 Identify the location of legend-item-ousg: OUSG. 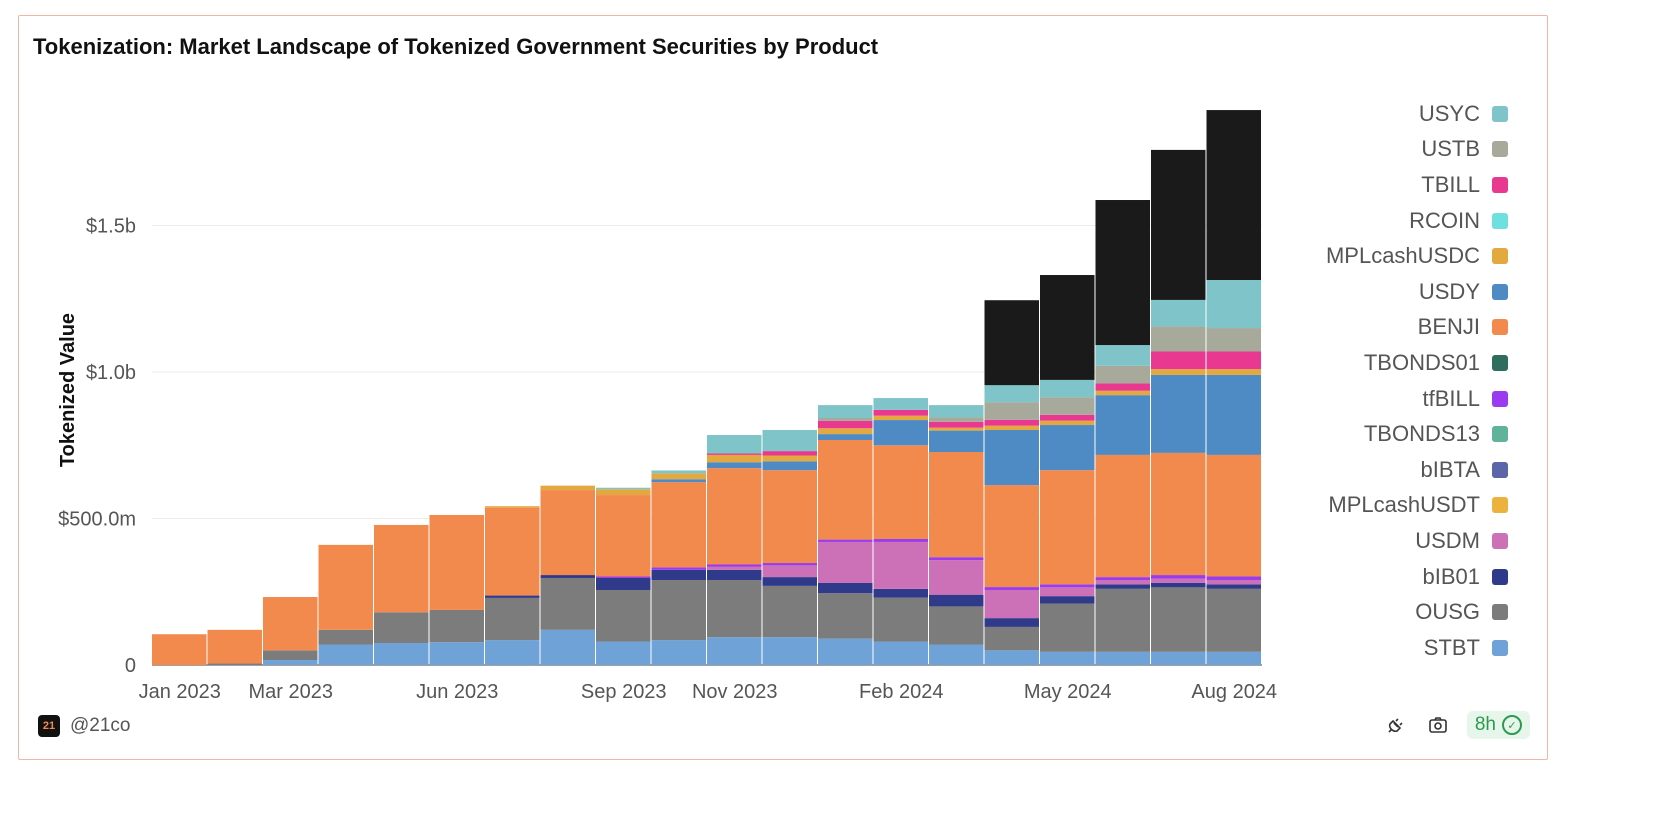
(1417, 612).